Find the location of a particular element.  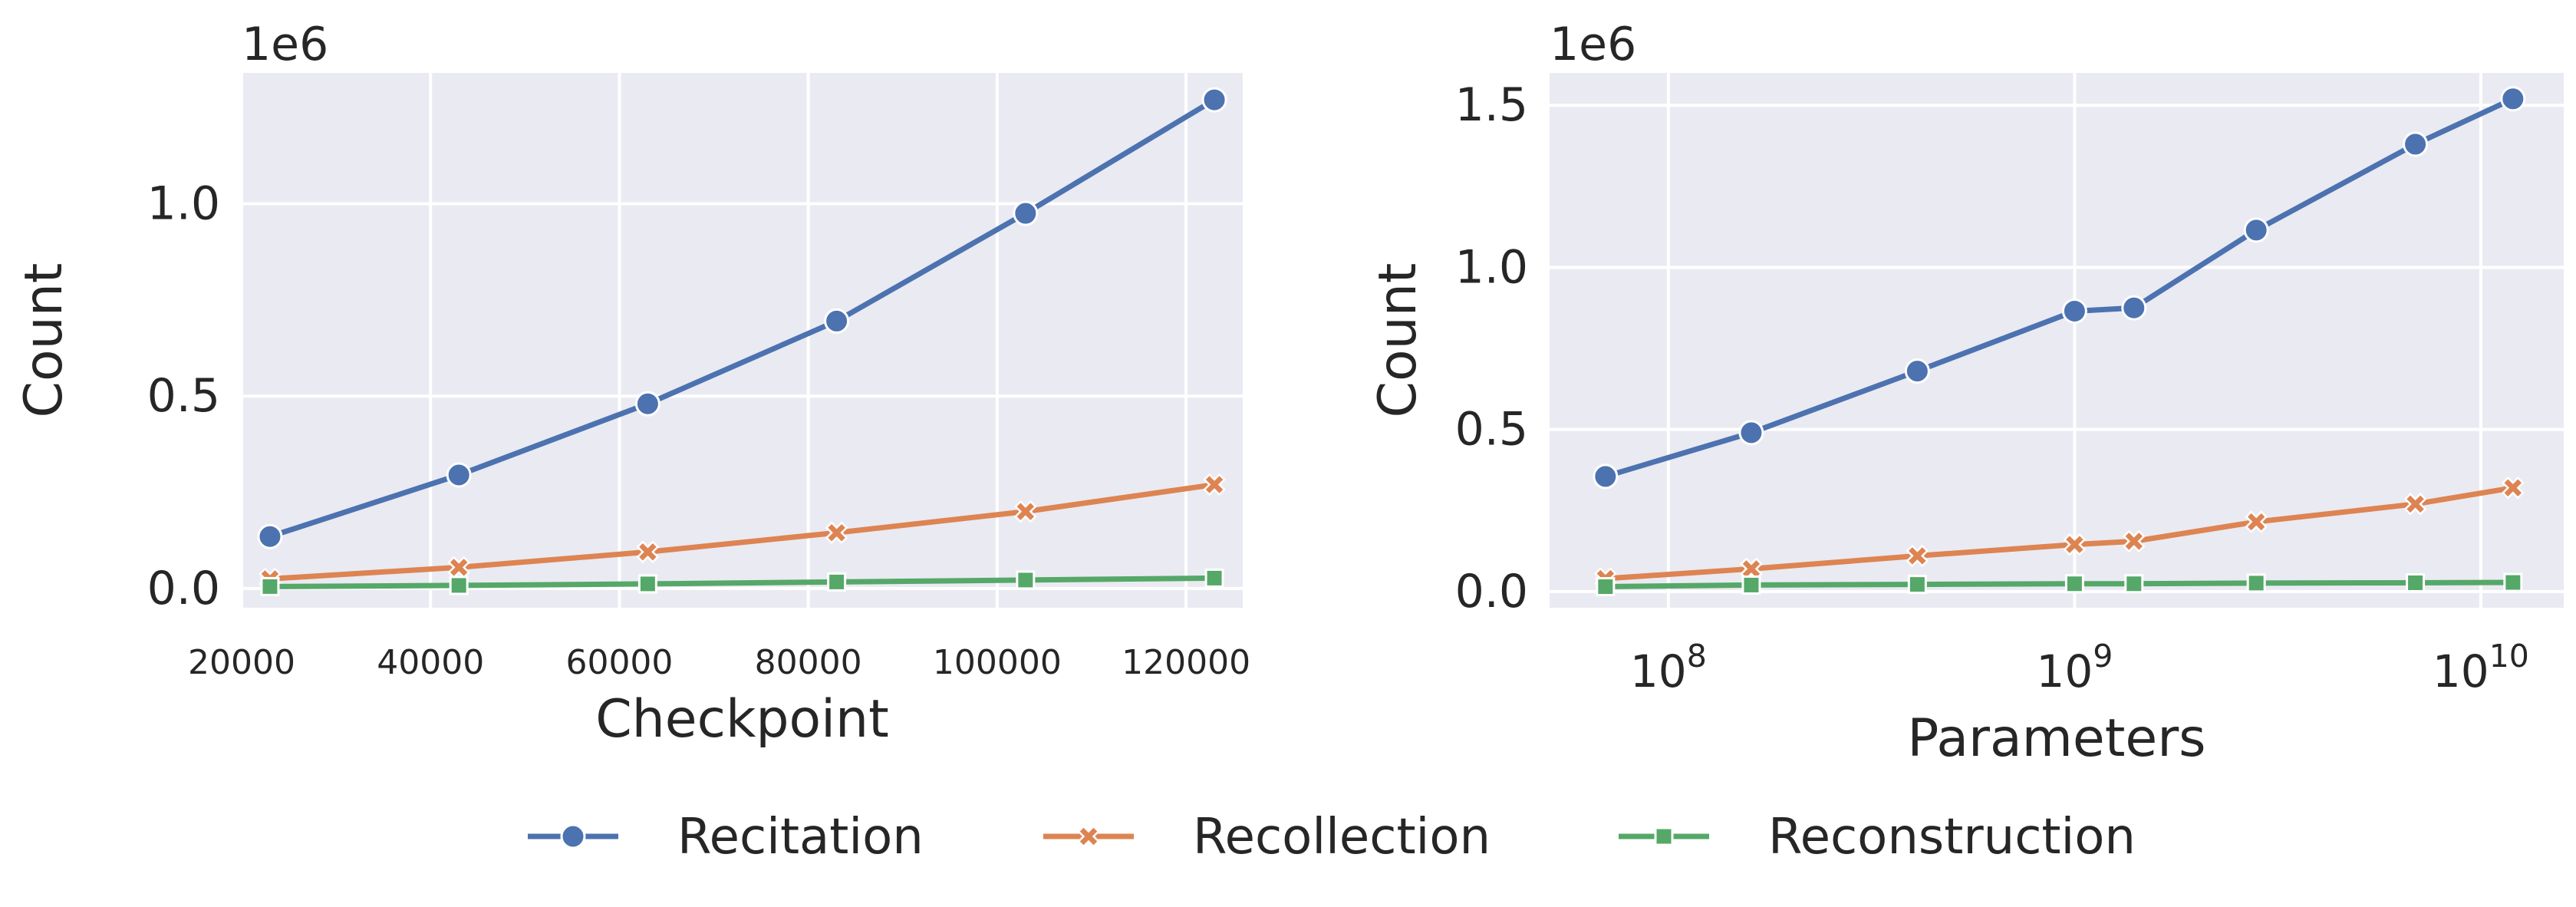

x-tick-label: 40000 is located at coordinates (430, 662).